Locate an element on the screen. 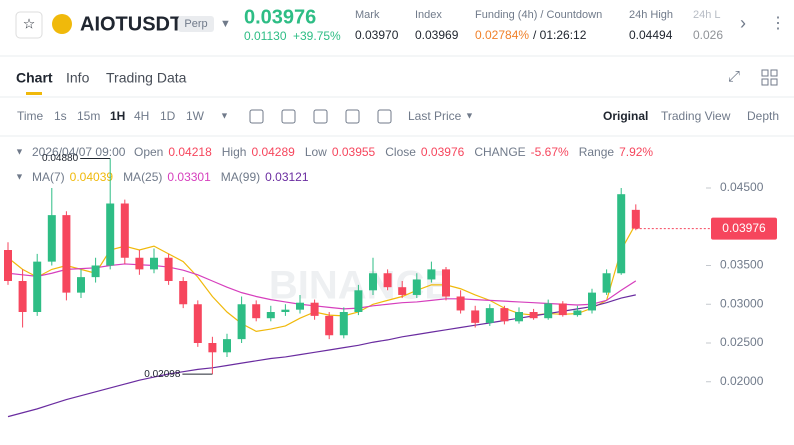 This screenshot has height=445, width=794. stat-value: 0.026 is located at coordinates (708, 35).